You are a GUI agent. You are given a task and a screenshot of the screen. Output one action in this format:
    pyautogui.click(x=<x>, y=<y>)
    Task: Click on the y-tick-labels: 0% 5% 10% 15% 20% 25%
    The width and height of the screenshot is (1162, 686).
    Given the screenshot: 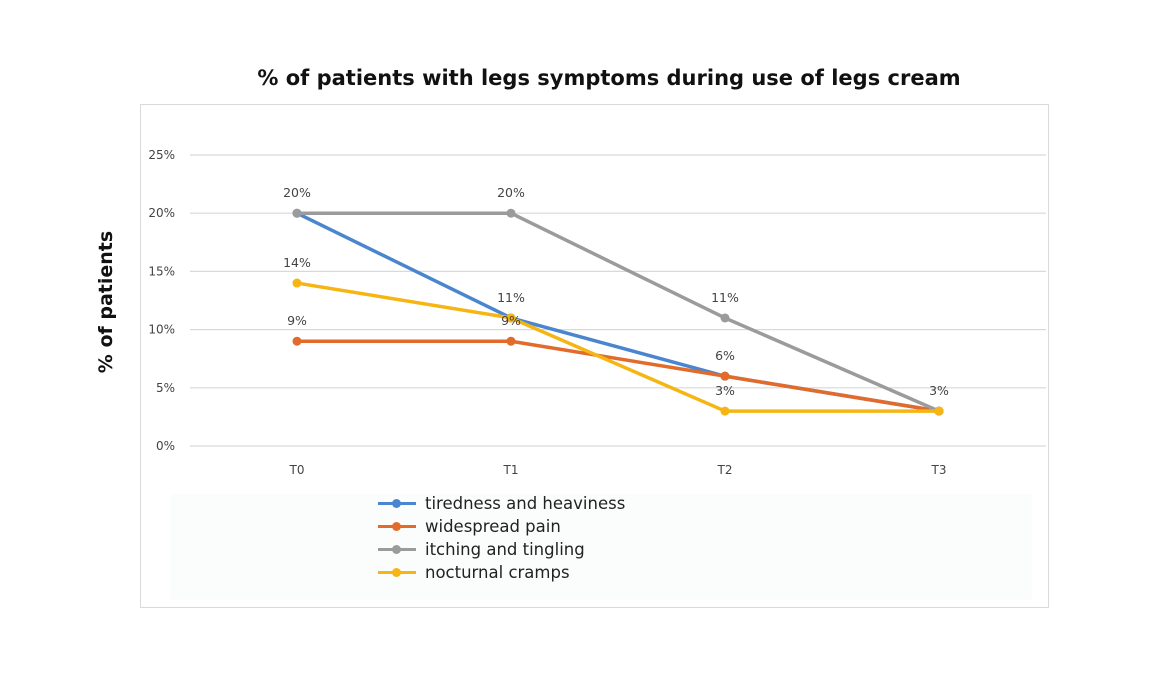 What is the action you would take?
    pyautogui.click(x=161, y=300)
    